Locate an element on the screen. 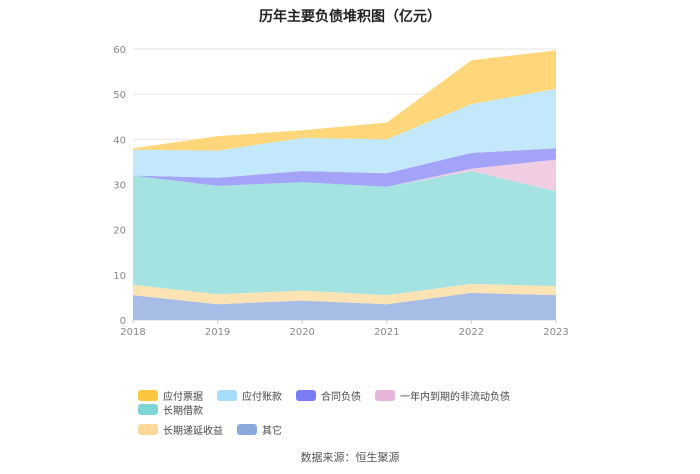 The width and height of the screenshot is (700, 474). legend-item: 其它 is located at coordinates (259, 429).